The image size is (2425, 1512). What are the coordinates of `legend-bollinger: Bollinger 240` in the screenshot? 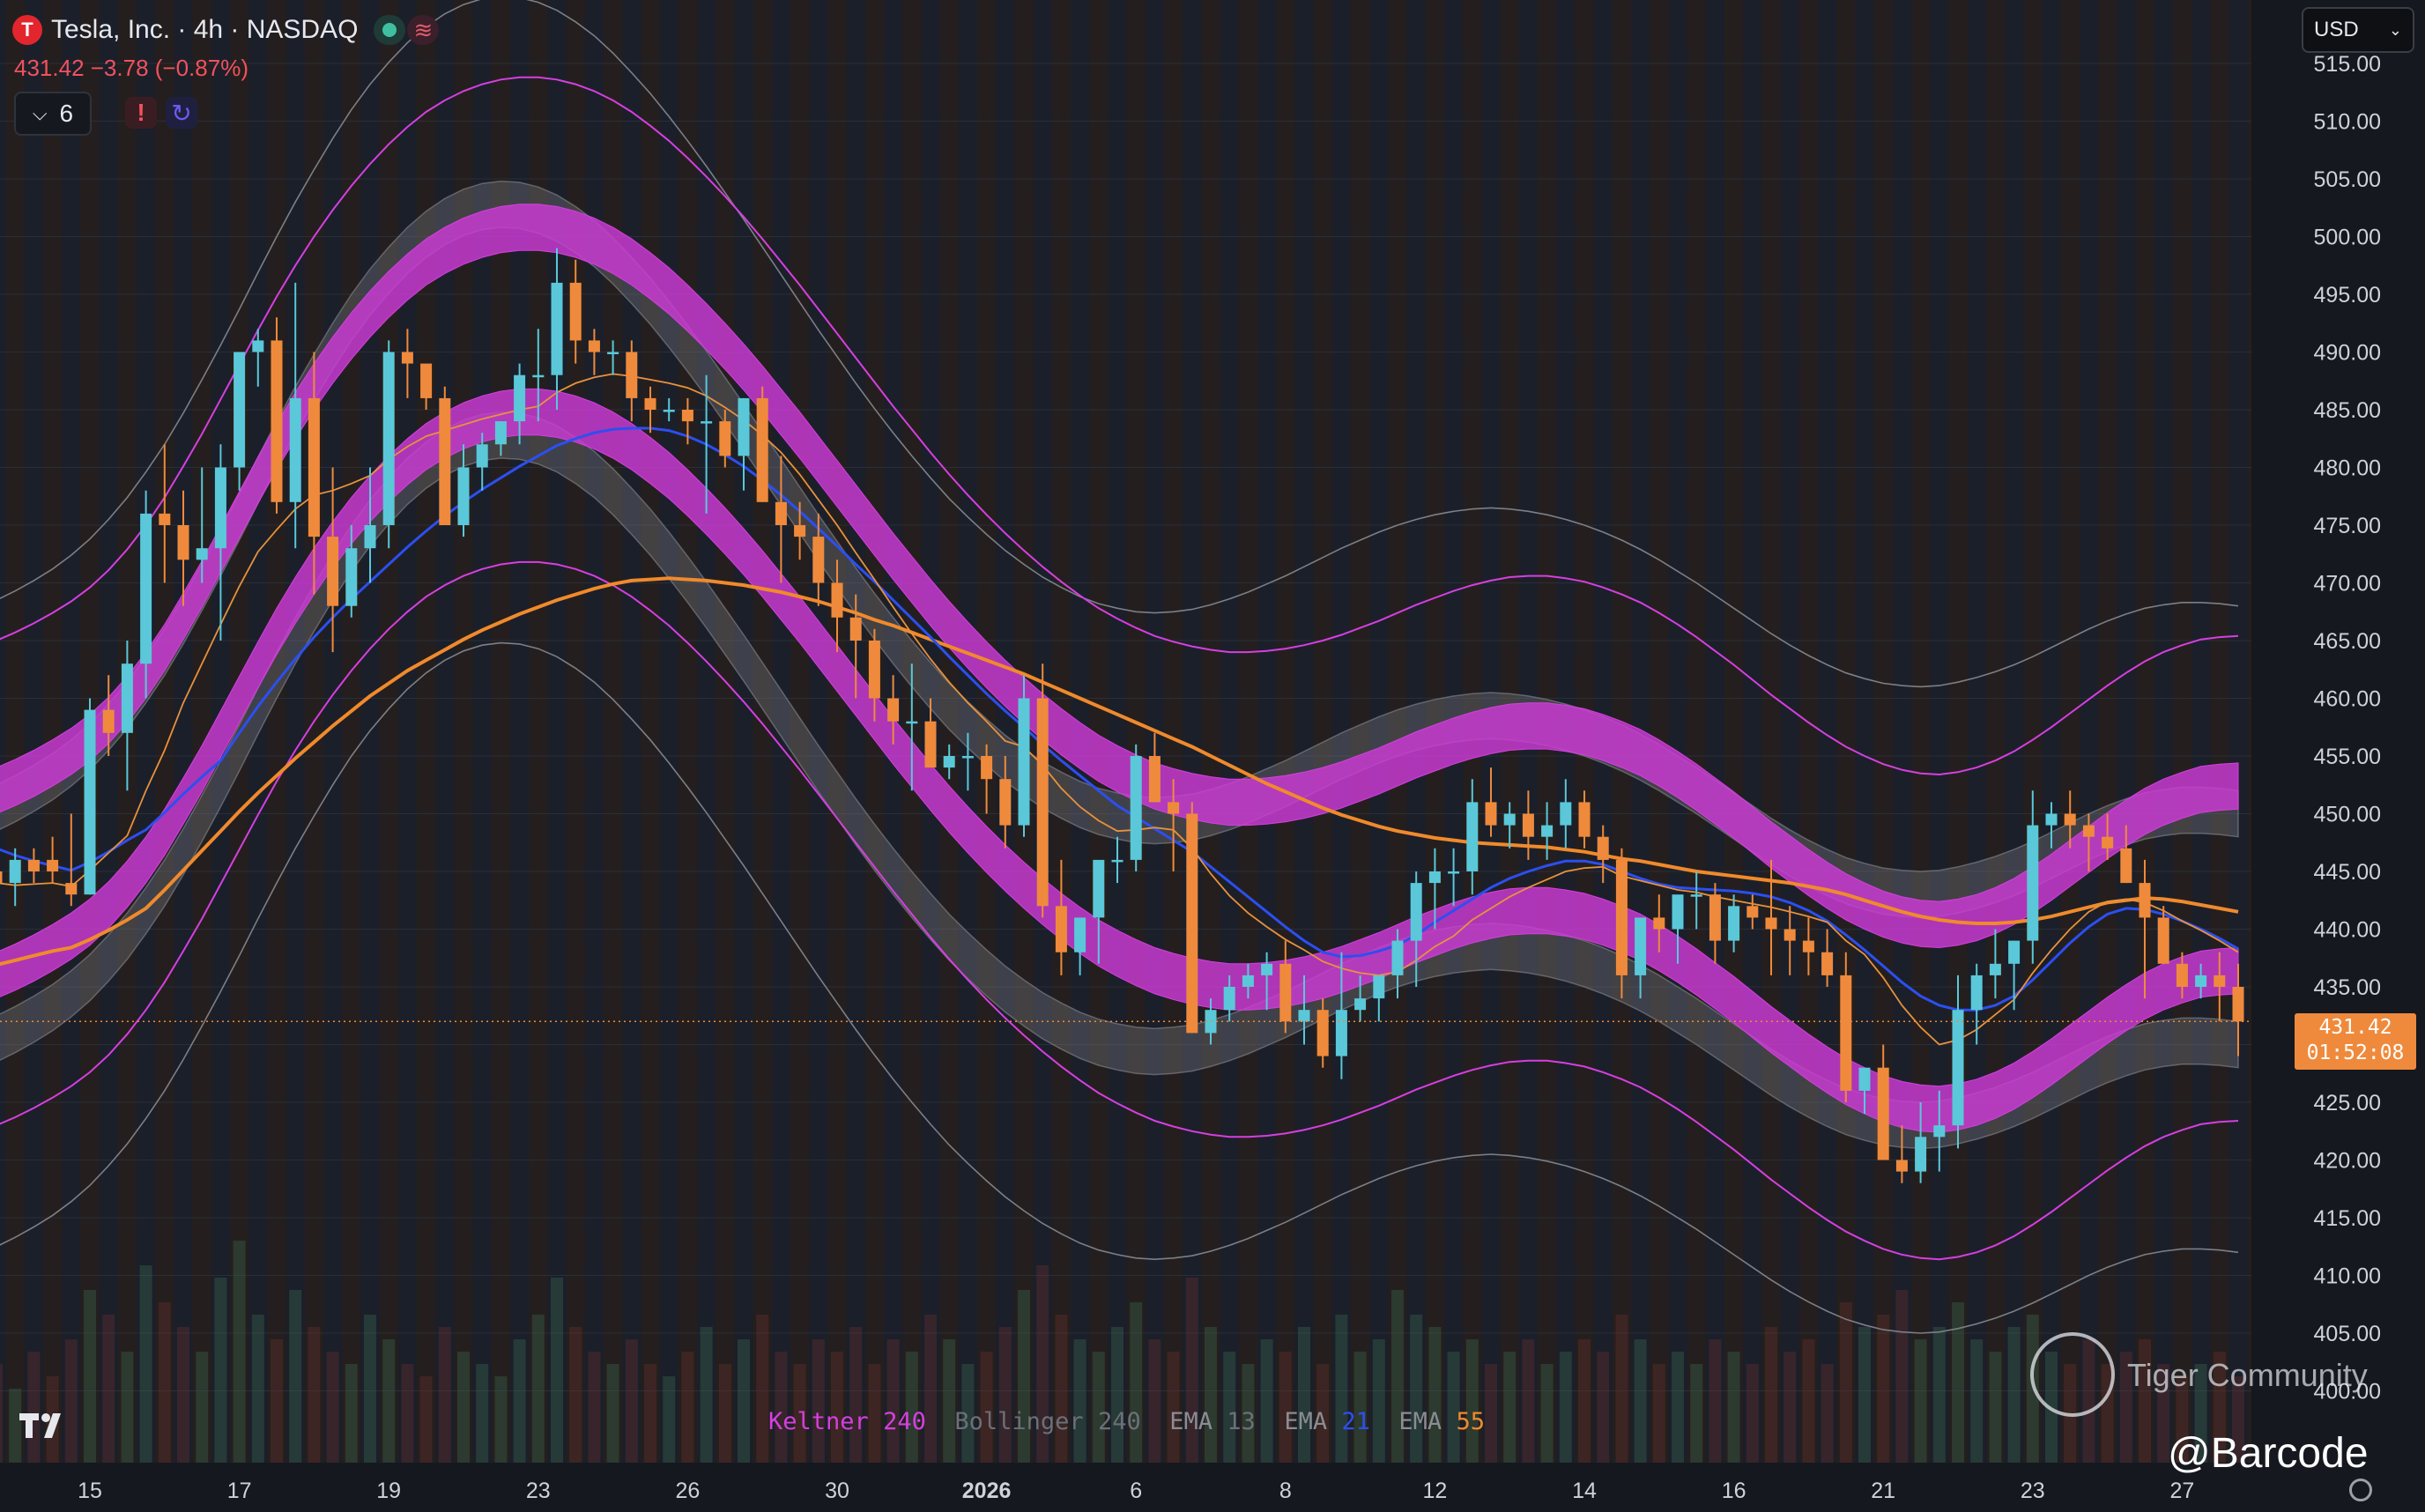 It's located at (1047, 1421).